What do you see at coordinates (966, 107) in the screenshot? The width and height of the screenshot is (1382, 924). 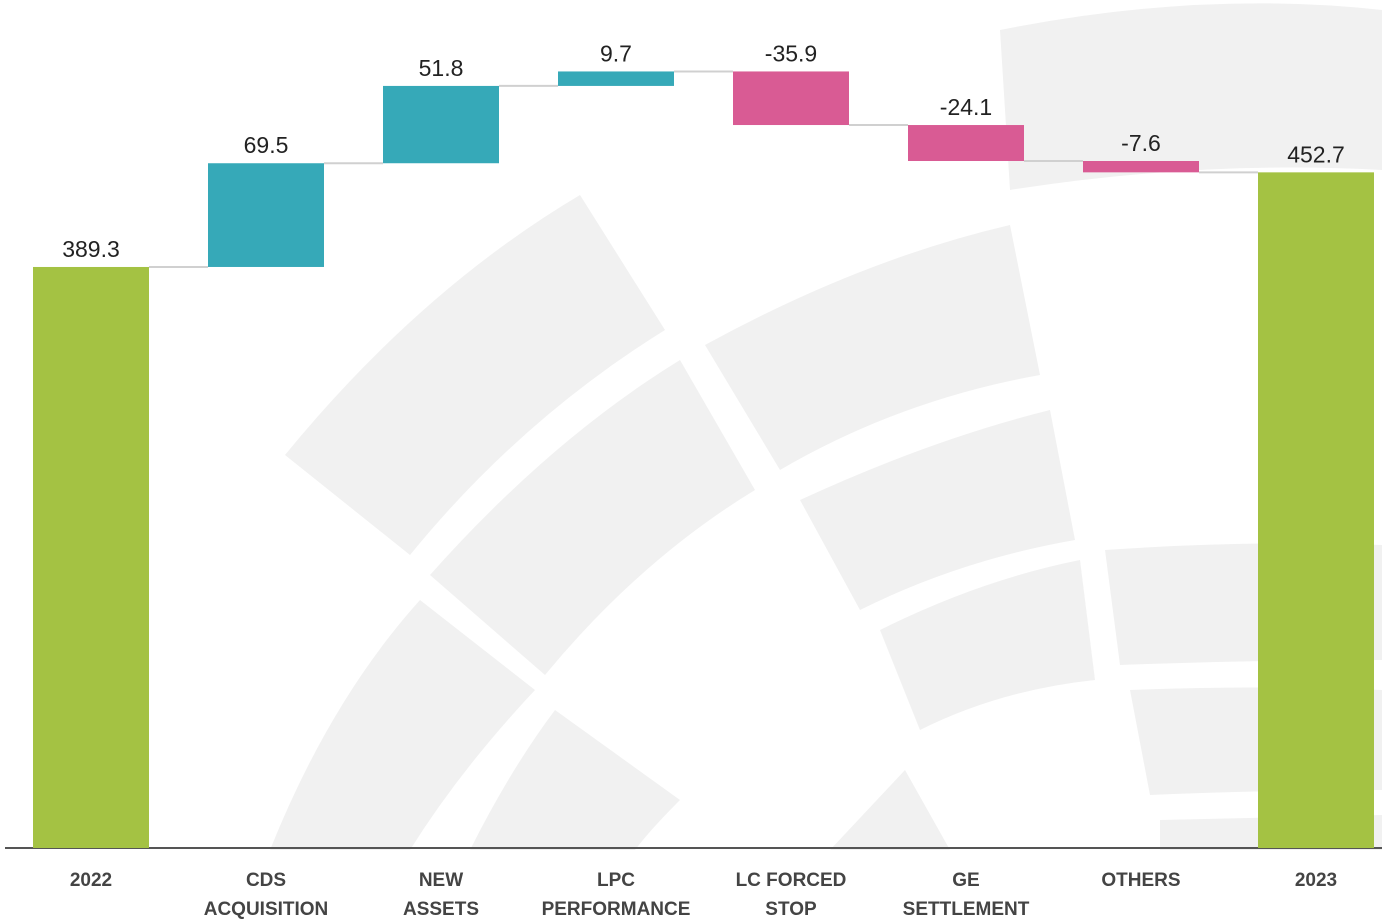 I see `value-label: -24.1` at bounding box center [966, 107].